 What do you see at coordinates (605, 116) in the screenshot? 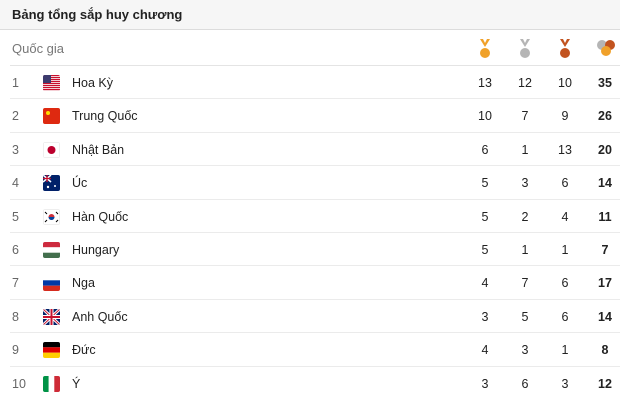
I see `total-count: 26` at bounding box center [605, 116].